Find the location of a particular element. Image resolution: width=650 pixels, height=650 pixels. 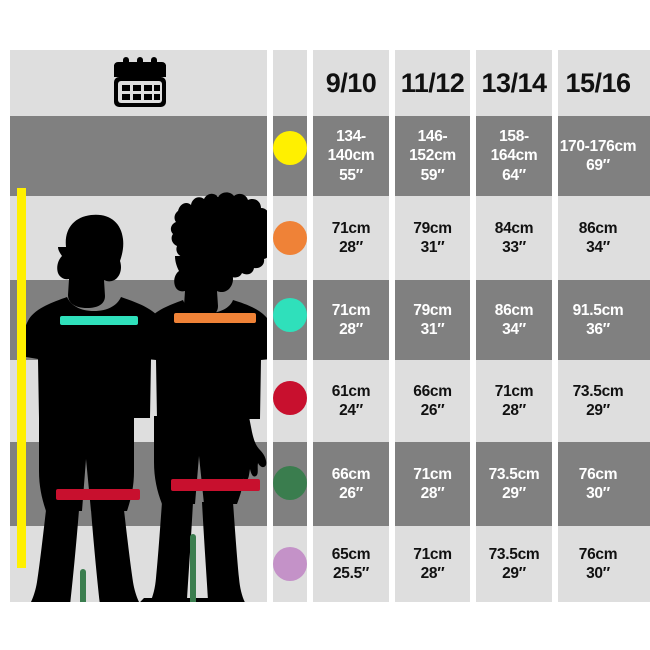

boy-hip-bar is located at coordinates (98, 494).